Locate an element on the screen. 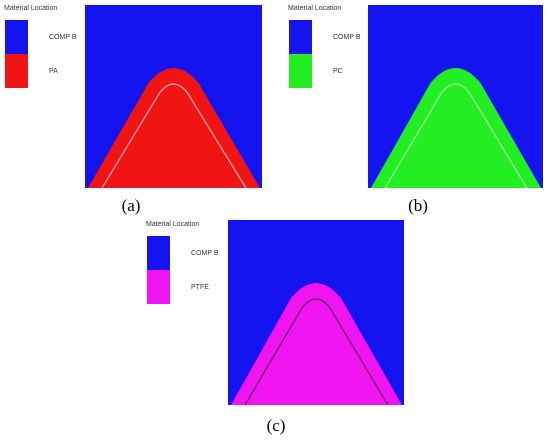  legend-label: PA is located at coordinates (53, 71).